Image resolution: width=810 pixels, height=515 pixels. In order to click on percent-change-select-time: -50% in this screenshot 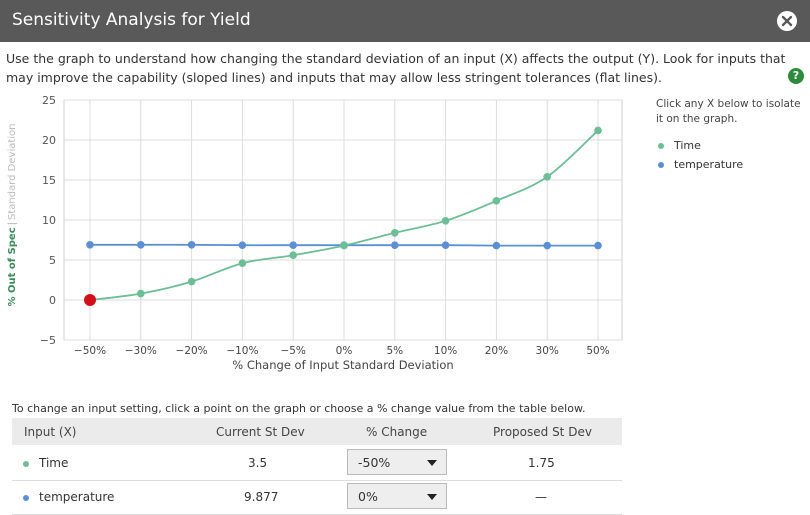, I will do `click(397, 462)`.